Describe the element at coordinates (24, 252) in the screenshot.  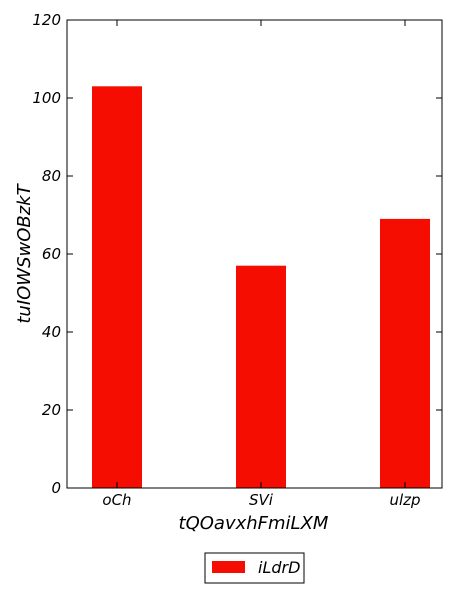
I see `y-axis-title: tuIOWSwOBzkT` at that location.